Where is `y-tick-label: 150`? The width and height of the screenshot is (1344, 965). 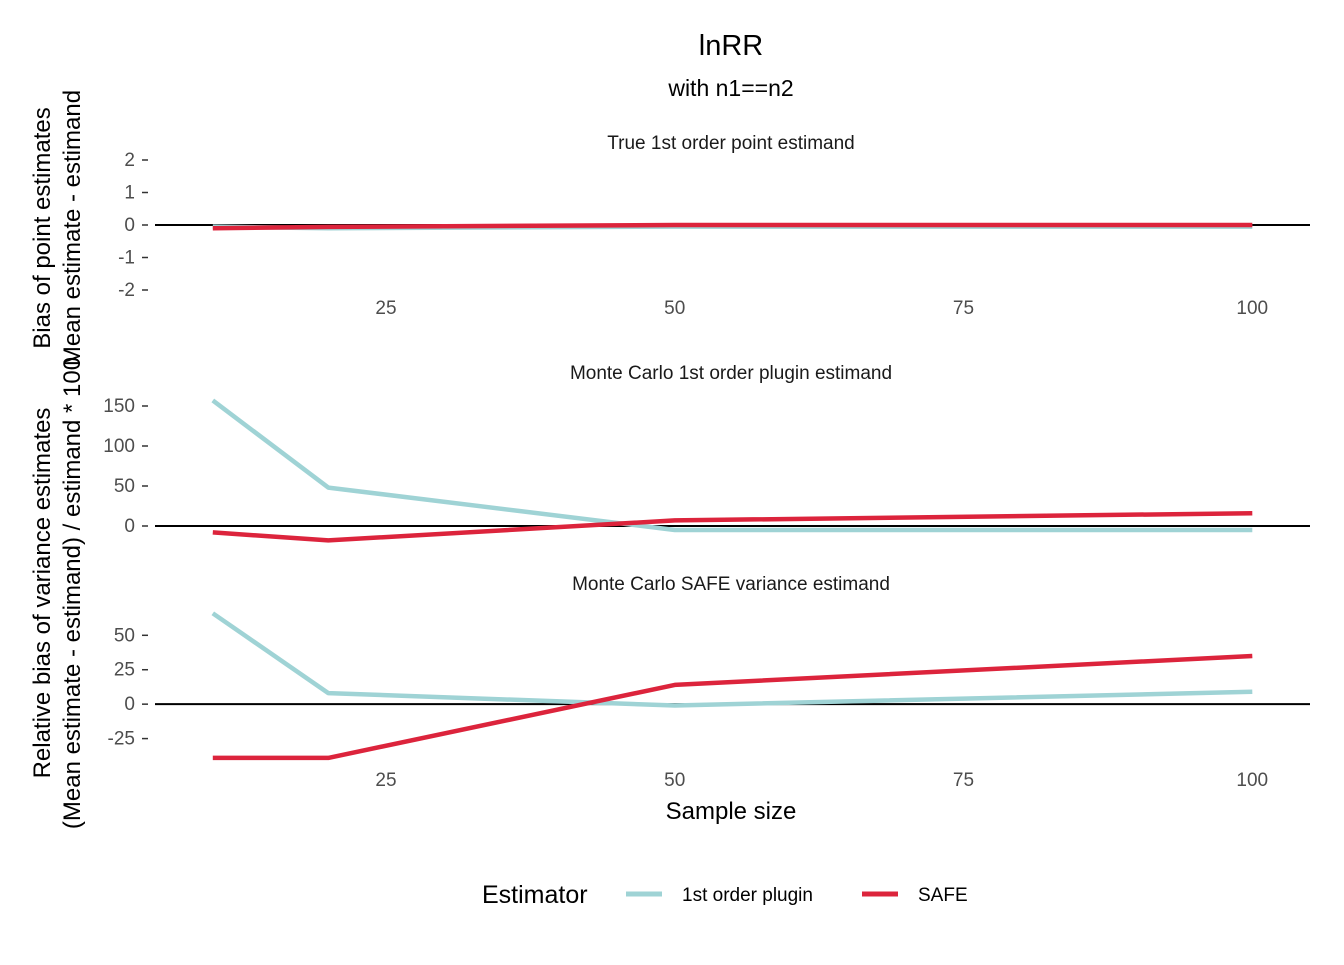 y-tick-label: 150 is located at coordinates (119, 406).